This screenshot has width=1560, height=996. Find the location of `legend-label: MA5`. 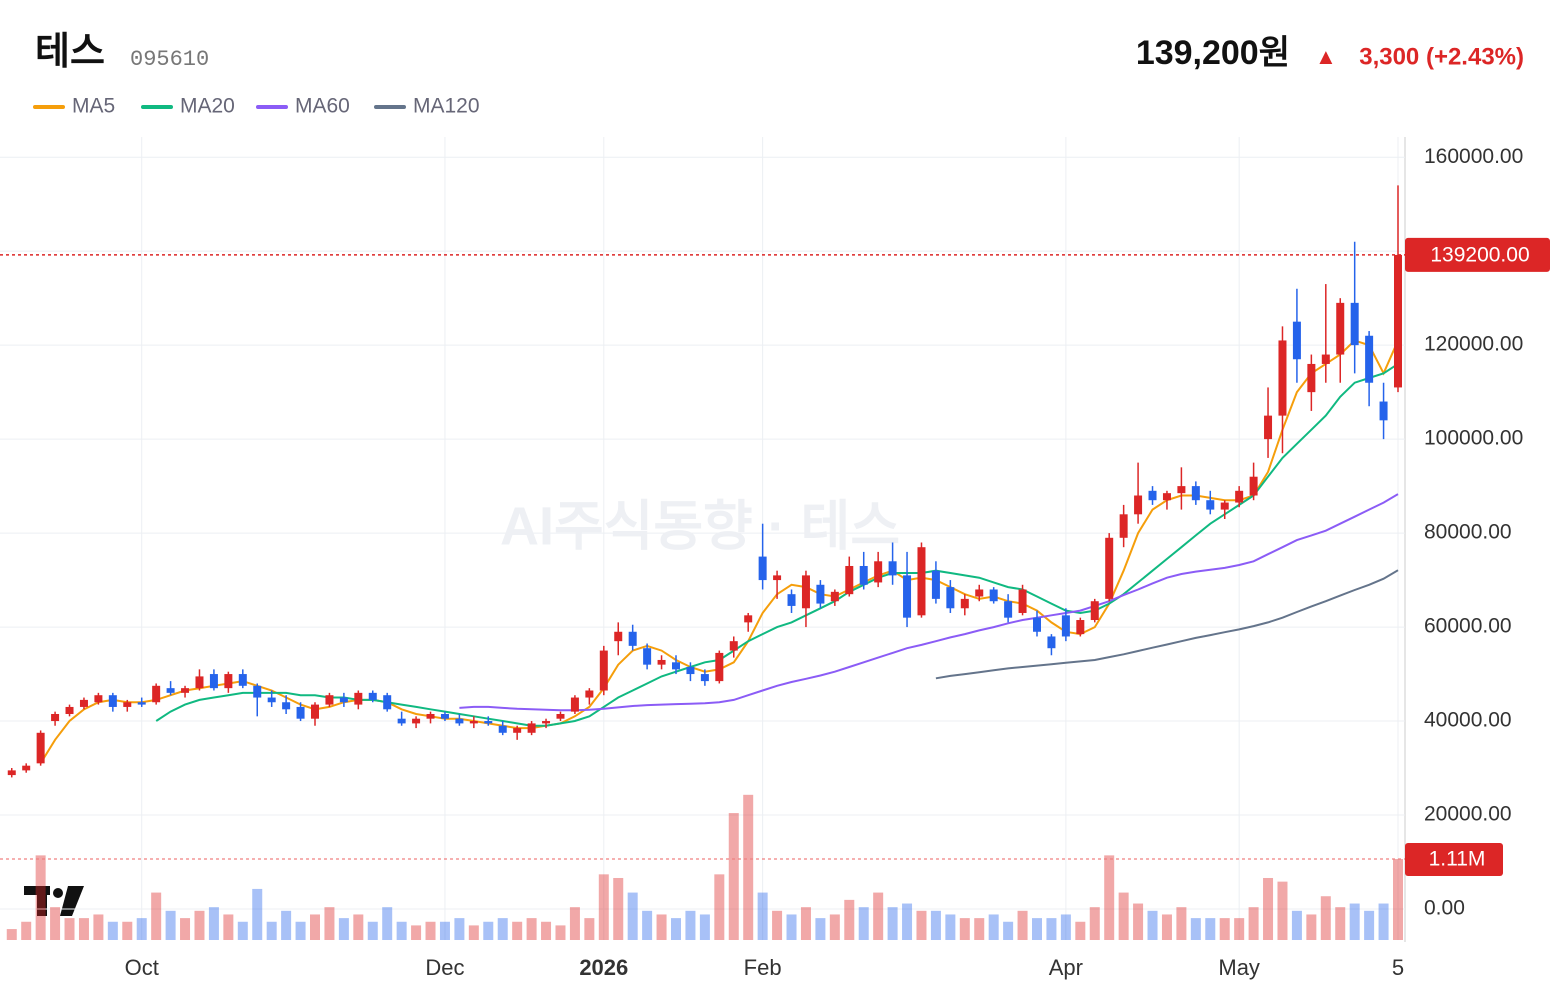

legend-label: MA5 is located at coordinates (93, 106).